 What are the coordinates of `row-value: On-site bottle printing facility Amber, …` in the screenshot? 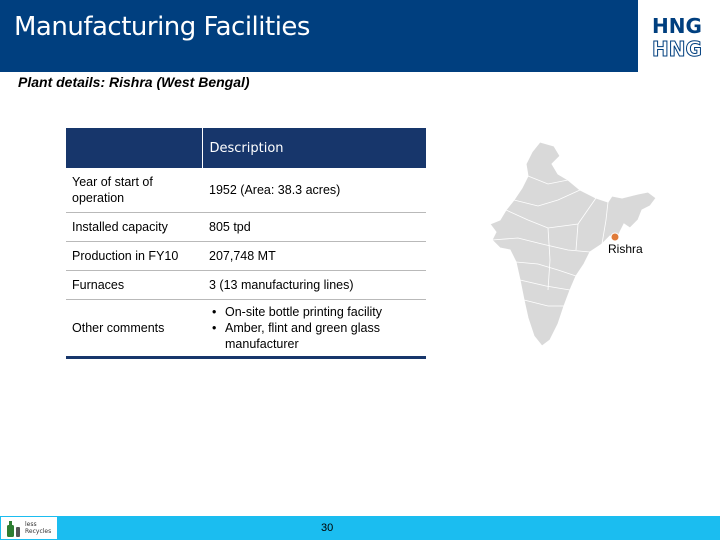 It's located at (314, 329).